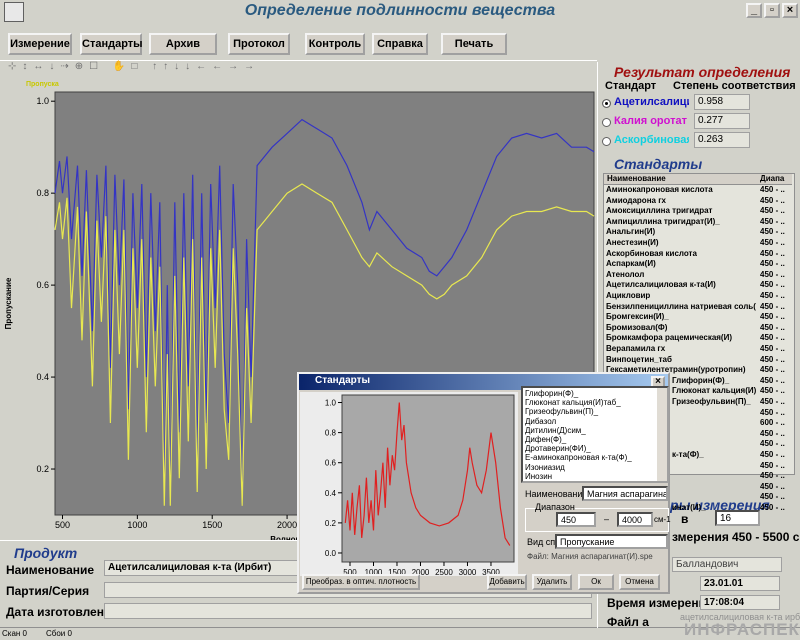  I want to click on standard-row-name: Ампициллина тригидрат(И)_, so click(663, 221).